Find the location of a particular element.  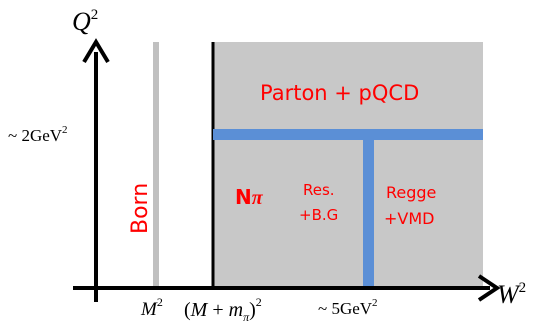

region-label-born: Born is located at coordinates (140, 208).